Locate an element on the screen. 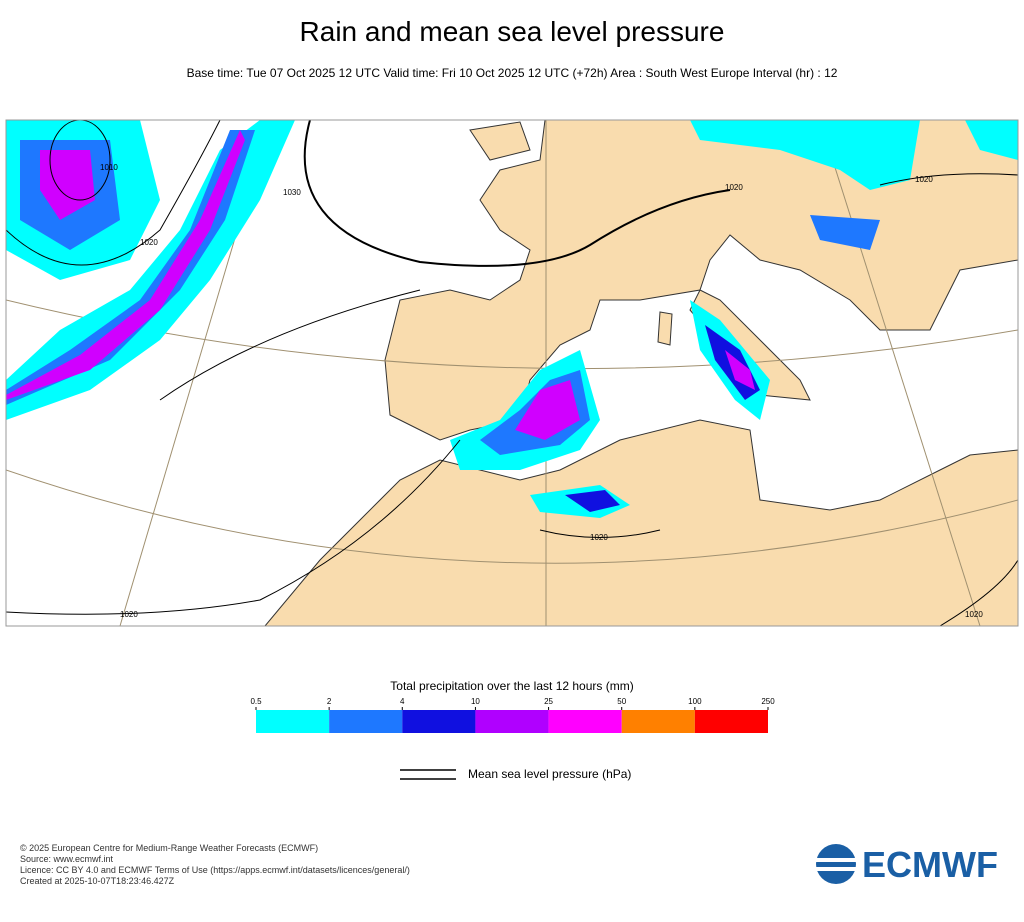  colorbar-tick-label: 10 is located at coordinates (475, 701).